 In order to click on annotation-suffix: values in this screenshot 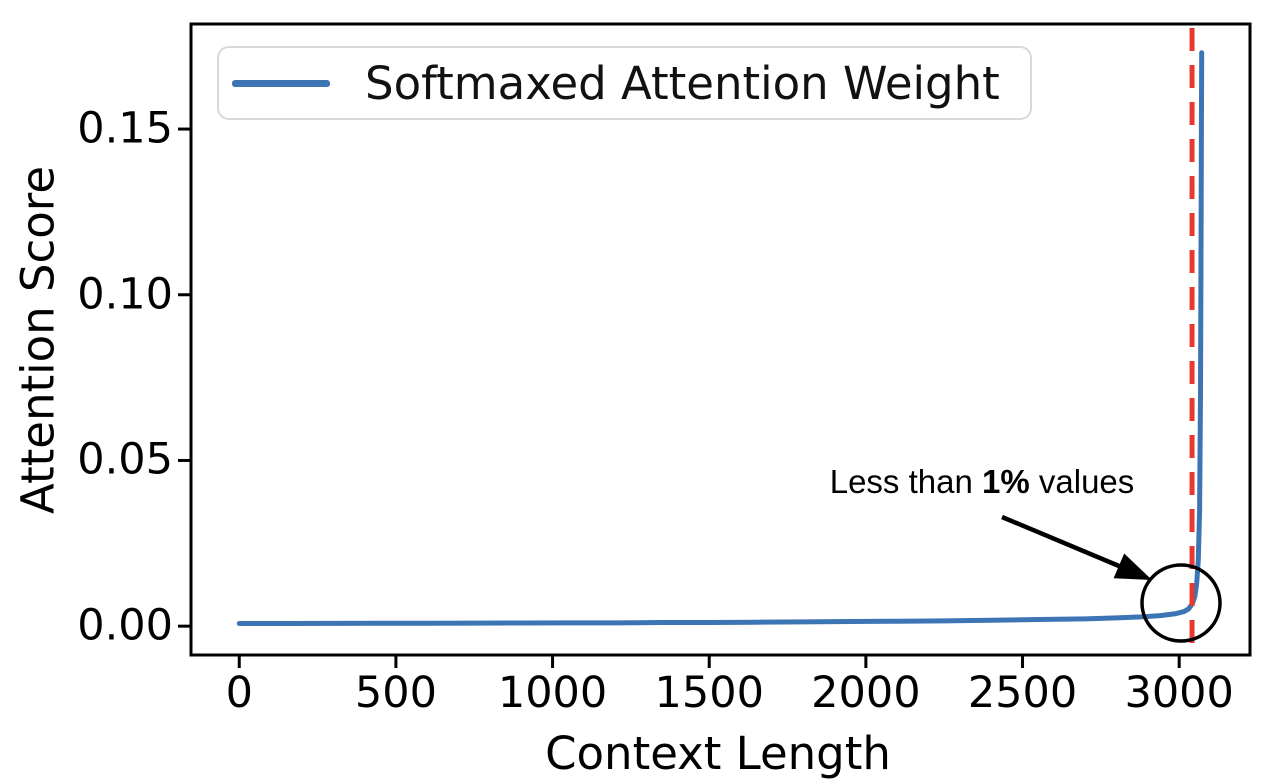, I will do `click(1082, 481)`.